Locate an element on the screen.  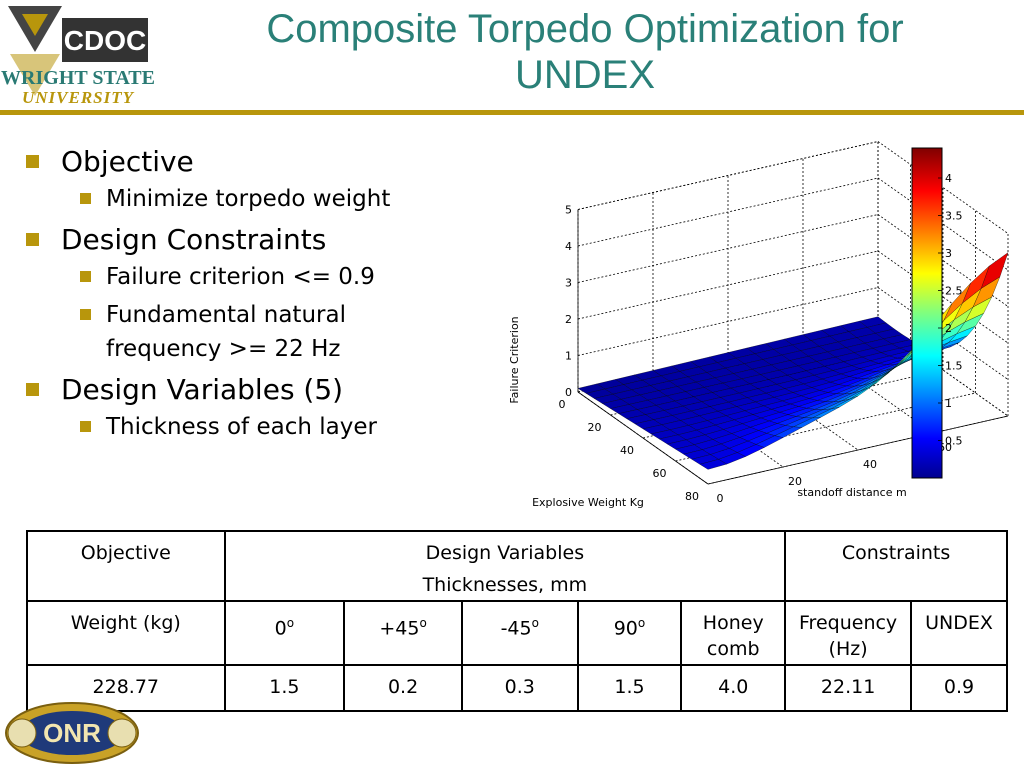
table-row: 228.77 1.5 0.2 0.3 1.5 4.0 22.11 0.9 is located at coordinates (517, 688).